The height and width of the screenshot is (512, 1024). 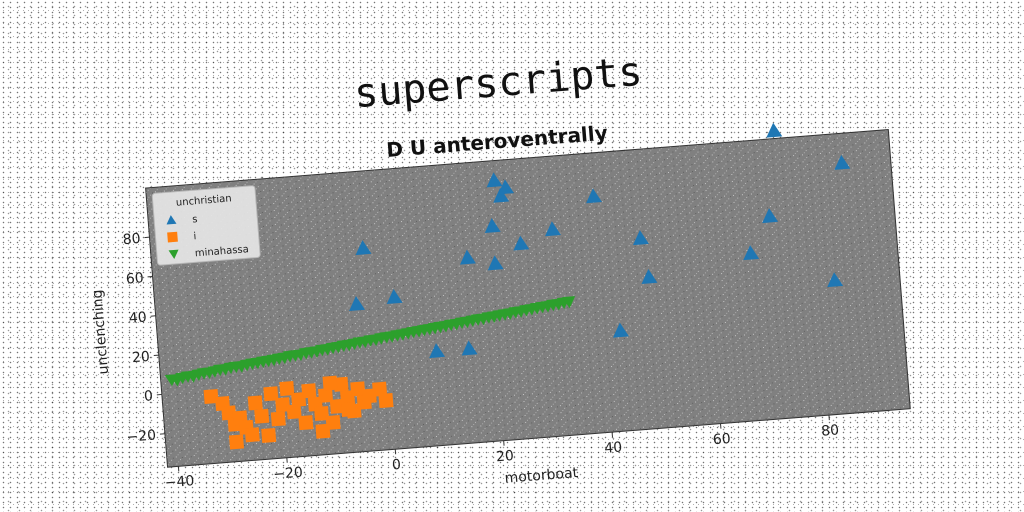 I want to click on x-tick-label: −20, so click(x=288, y=474).